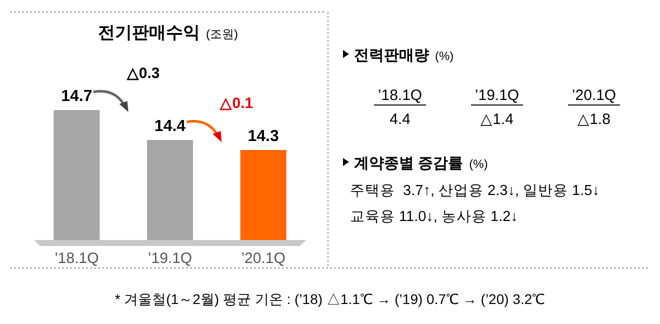  What do you see at coordinates (330, 299) in the screenshot?
I see `text: * 겨울철(1～2월) 평균 기온 : (’18) △1.1℃ → (’19) 0.7℃ → (’20) 3.2℃` at bounding box center [330, 299].